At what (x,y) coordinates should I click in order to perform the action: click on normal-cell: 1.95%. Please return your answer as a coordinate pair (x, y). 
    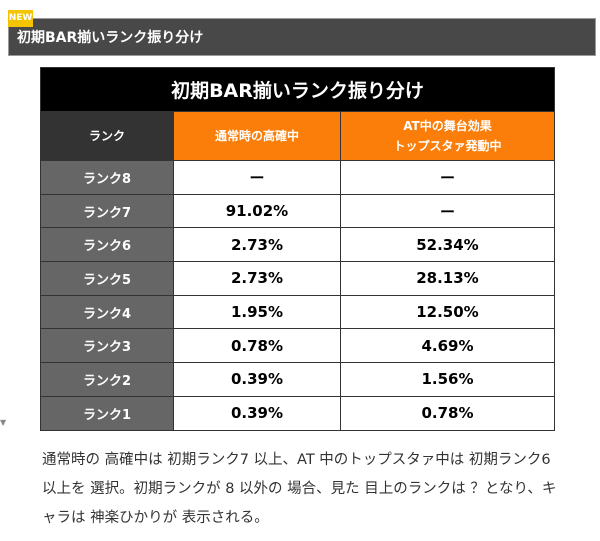
    Looking at the image, I should click on (257, 312).